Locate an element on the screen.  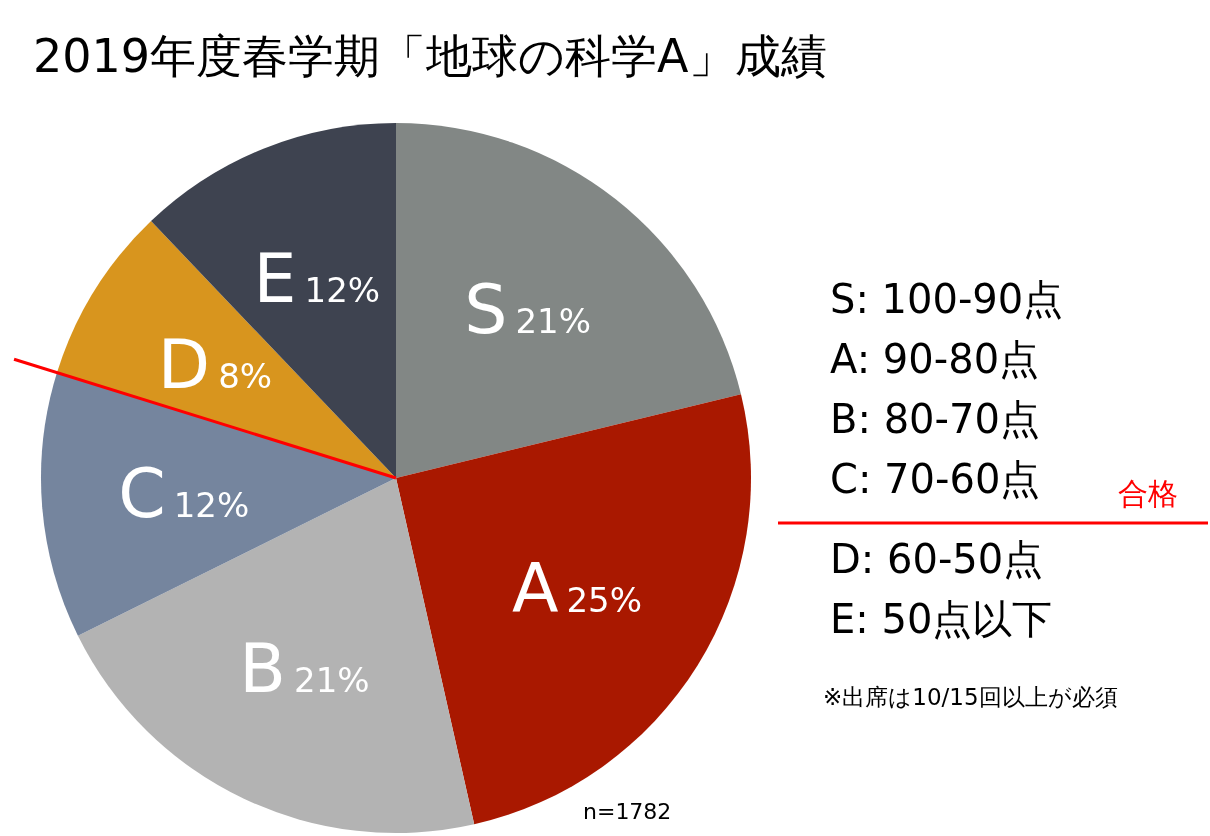
chart-title: 2019年度春学期「地球の科学A」成績 is located at coordinates (430, 56).